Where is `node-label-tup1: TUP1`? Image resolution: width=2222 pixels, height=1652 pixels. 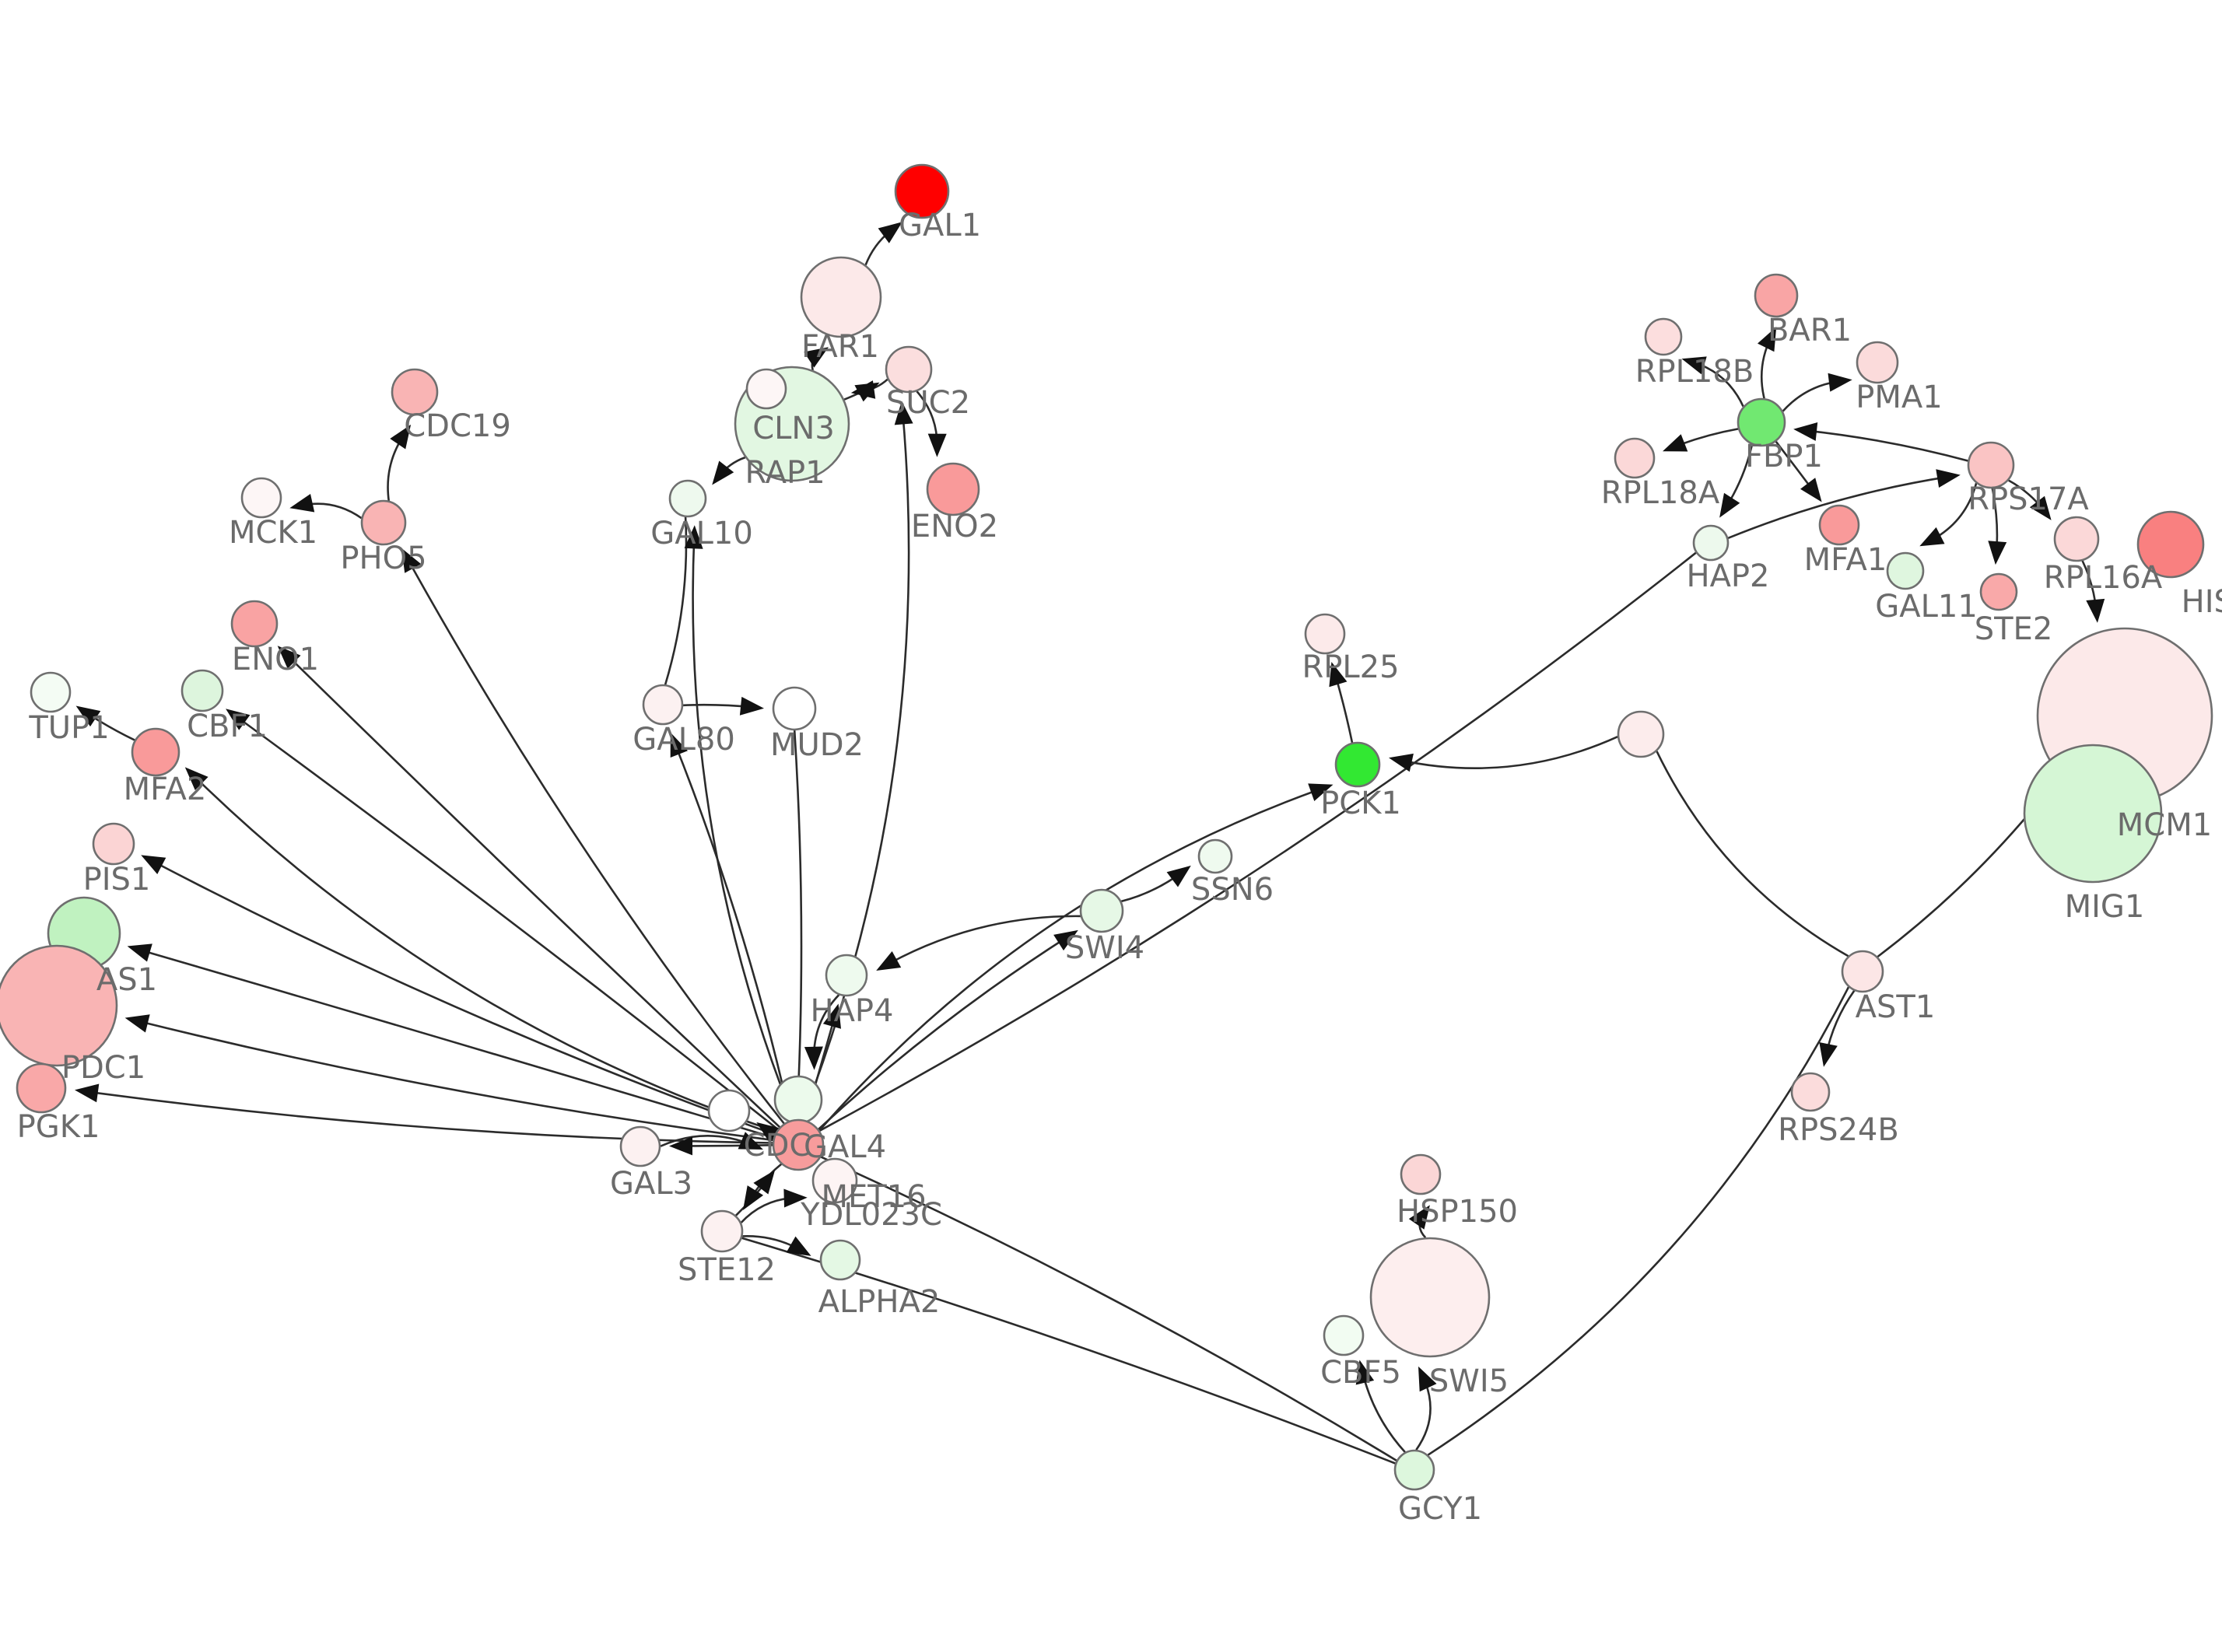
node-label-tup1: TUP1 is located at coordinates (68, 728).